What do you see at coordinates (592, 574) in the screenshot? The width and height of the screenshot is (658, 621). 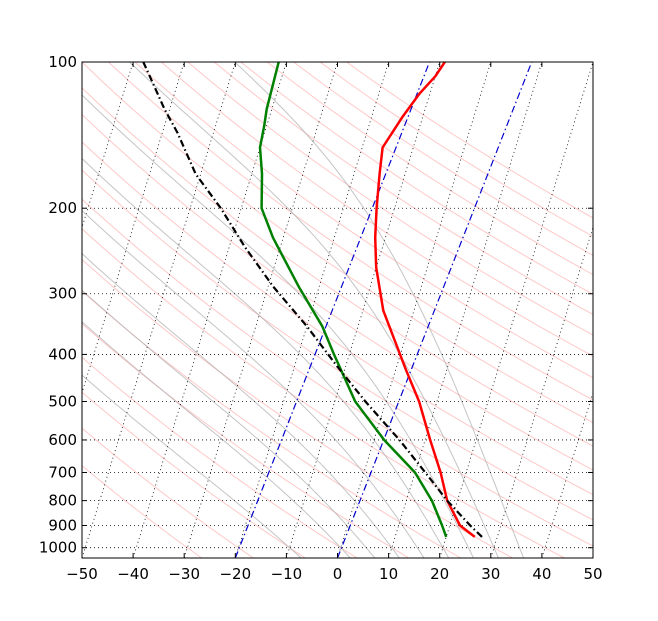 I see `x-tick-label: 50` at bounding box center [592, 574].